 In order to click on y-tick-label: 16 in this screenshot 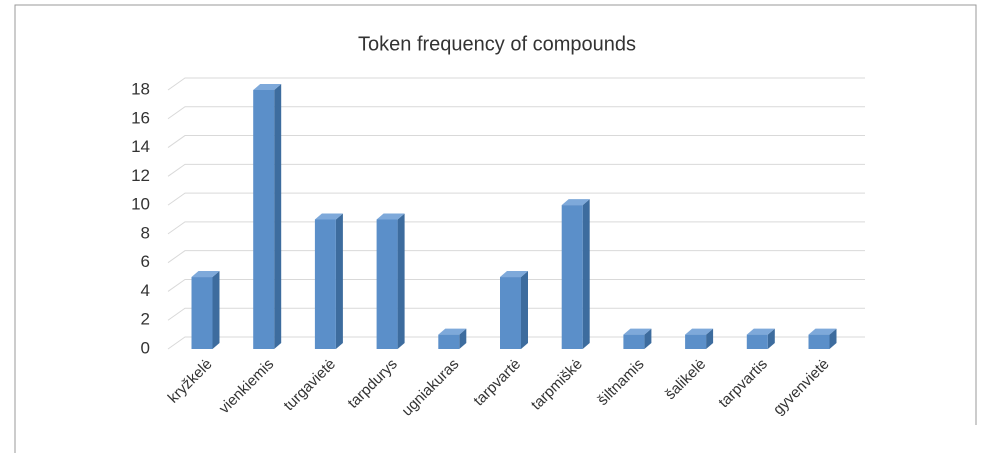, I will do `click(140, 117)`.